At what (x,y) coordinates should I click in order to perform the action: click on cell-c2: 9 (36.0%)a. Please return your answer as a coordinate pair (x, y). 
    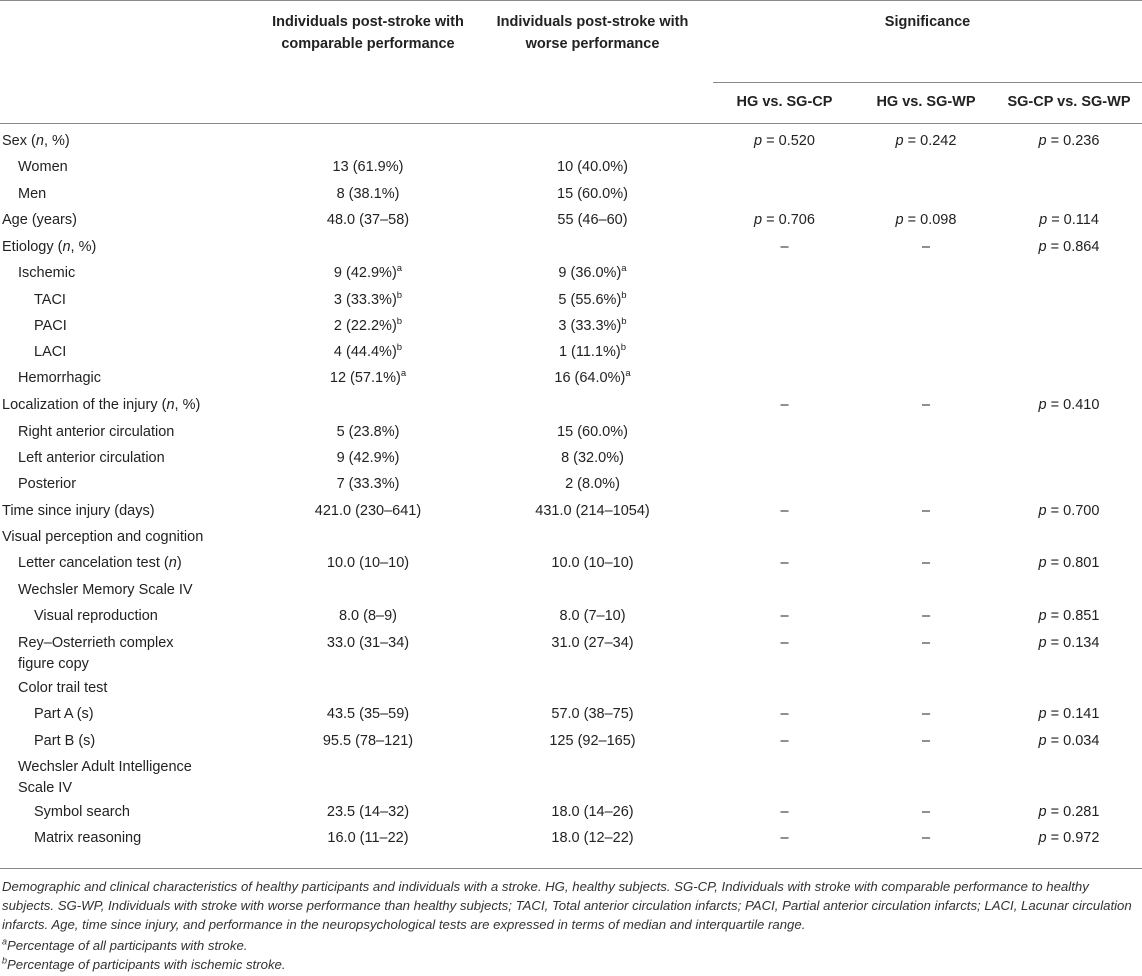
    Looking at the image, I should click on (592, 272).